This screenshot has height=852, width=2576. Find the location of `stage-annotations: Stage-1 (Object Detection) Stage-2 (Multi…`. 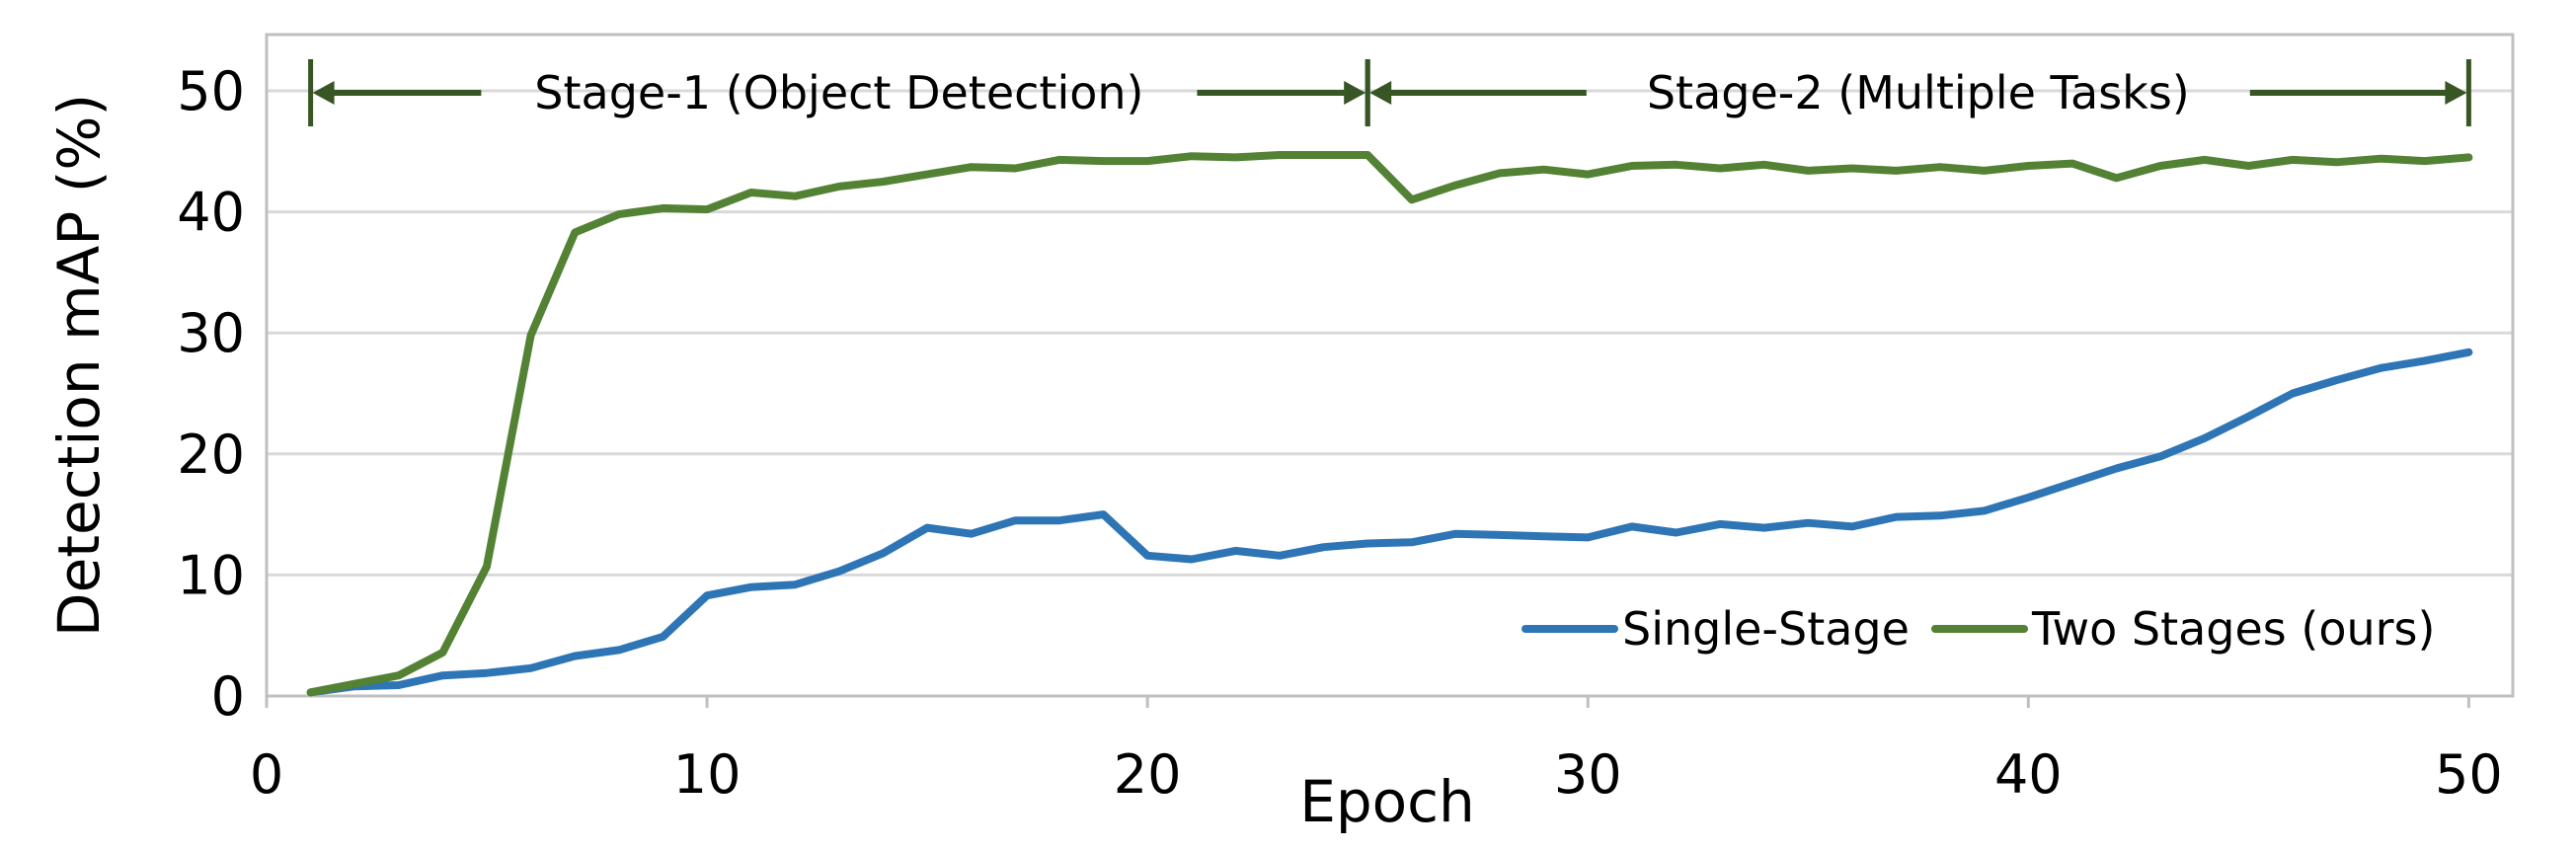

stage-annotations: Stage-1 (Object Detection) Stage-2 (Multi… is located at coordinates (1389, 92).